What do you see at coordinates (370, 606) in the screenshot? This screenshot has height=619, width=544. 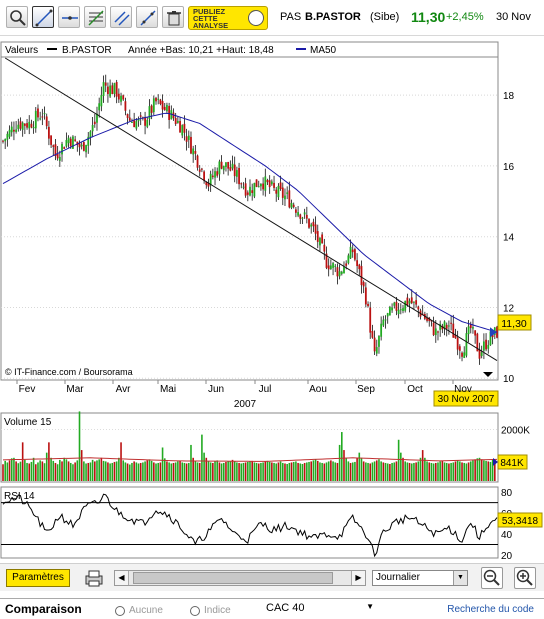 I see `chevron-down-icon: ▼` at bounding box center [370, 606].